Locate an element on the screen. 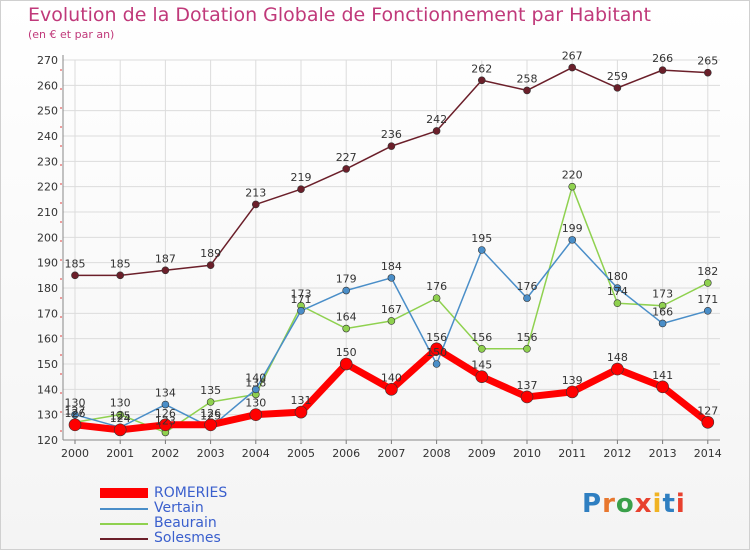  y-tick-label: 270 is located at coordinates (47, 60).